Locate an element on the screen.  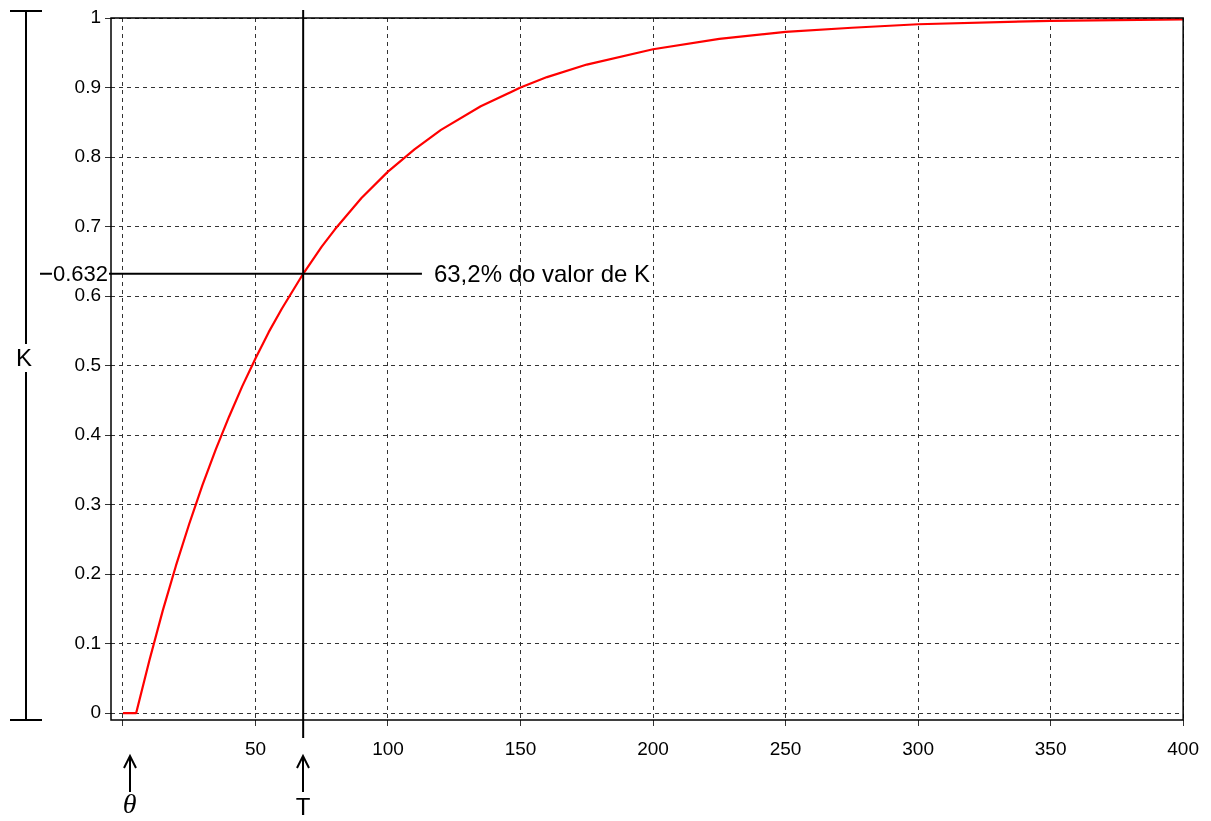
y-tick-label: 0.6 is located at coordinates (87, 295).